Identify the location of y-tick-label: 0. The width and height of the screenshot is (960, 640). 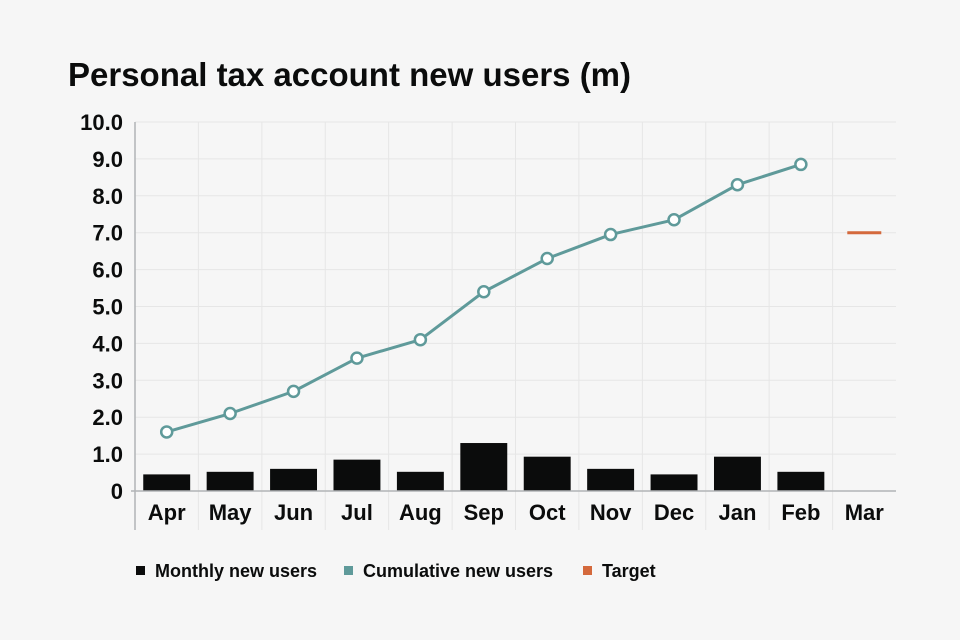
(117, 491).